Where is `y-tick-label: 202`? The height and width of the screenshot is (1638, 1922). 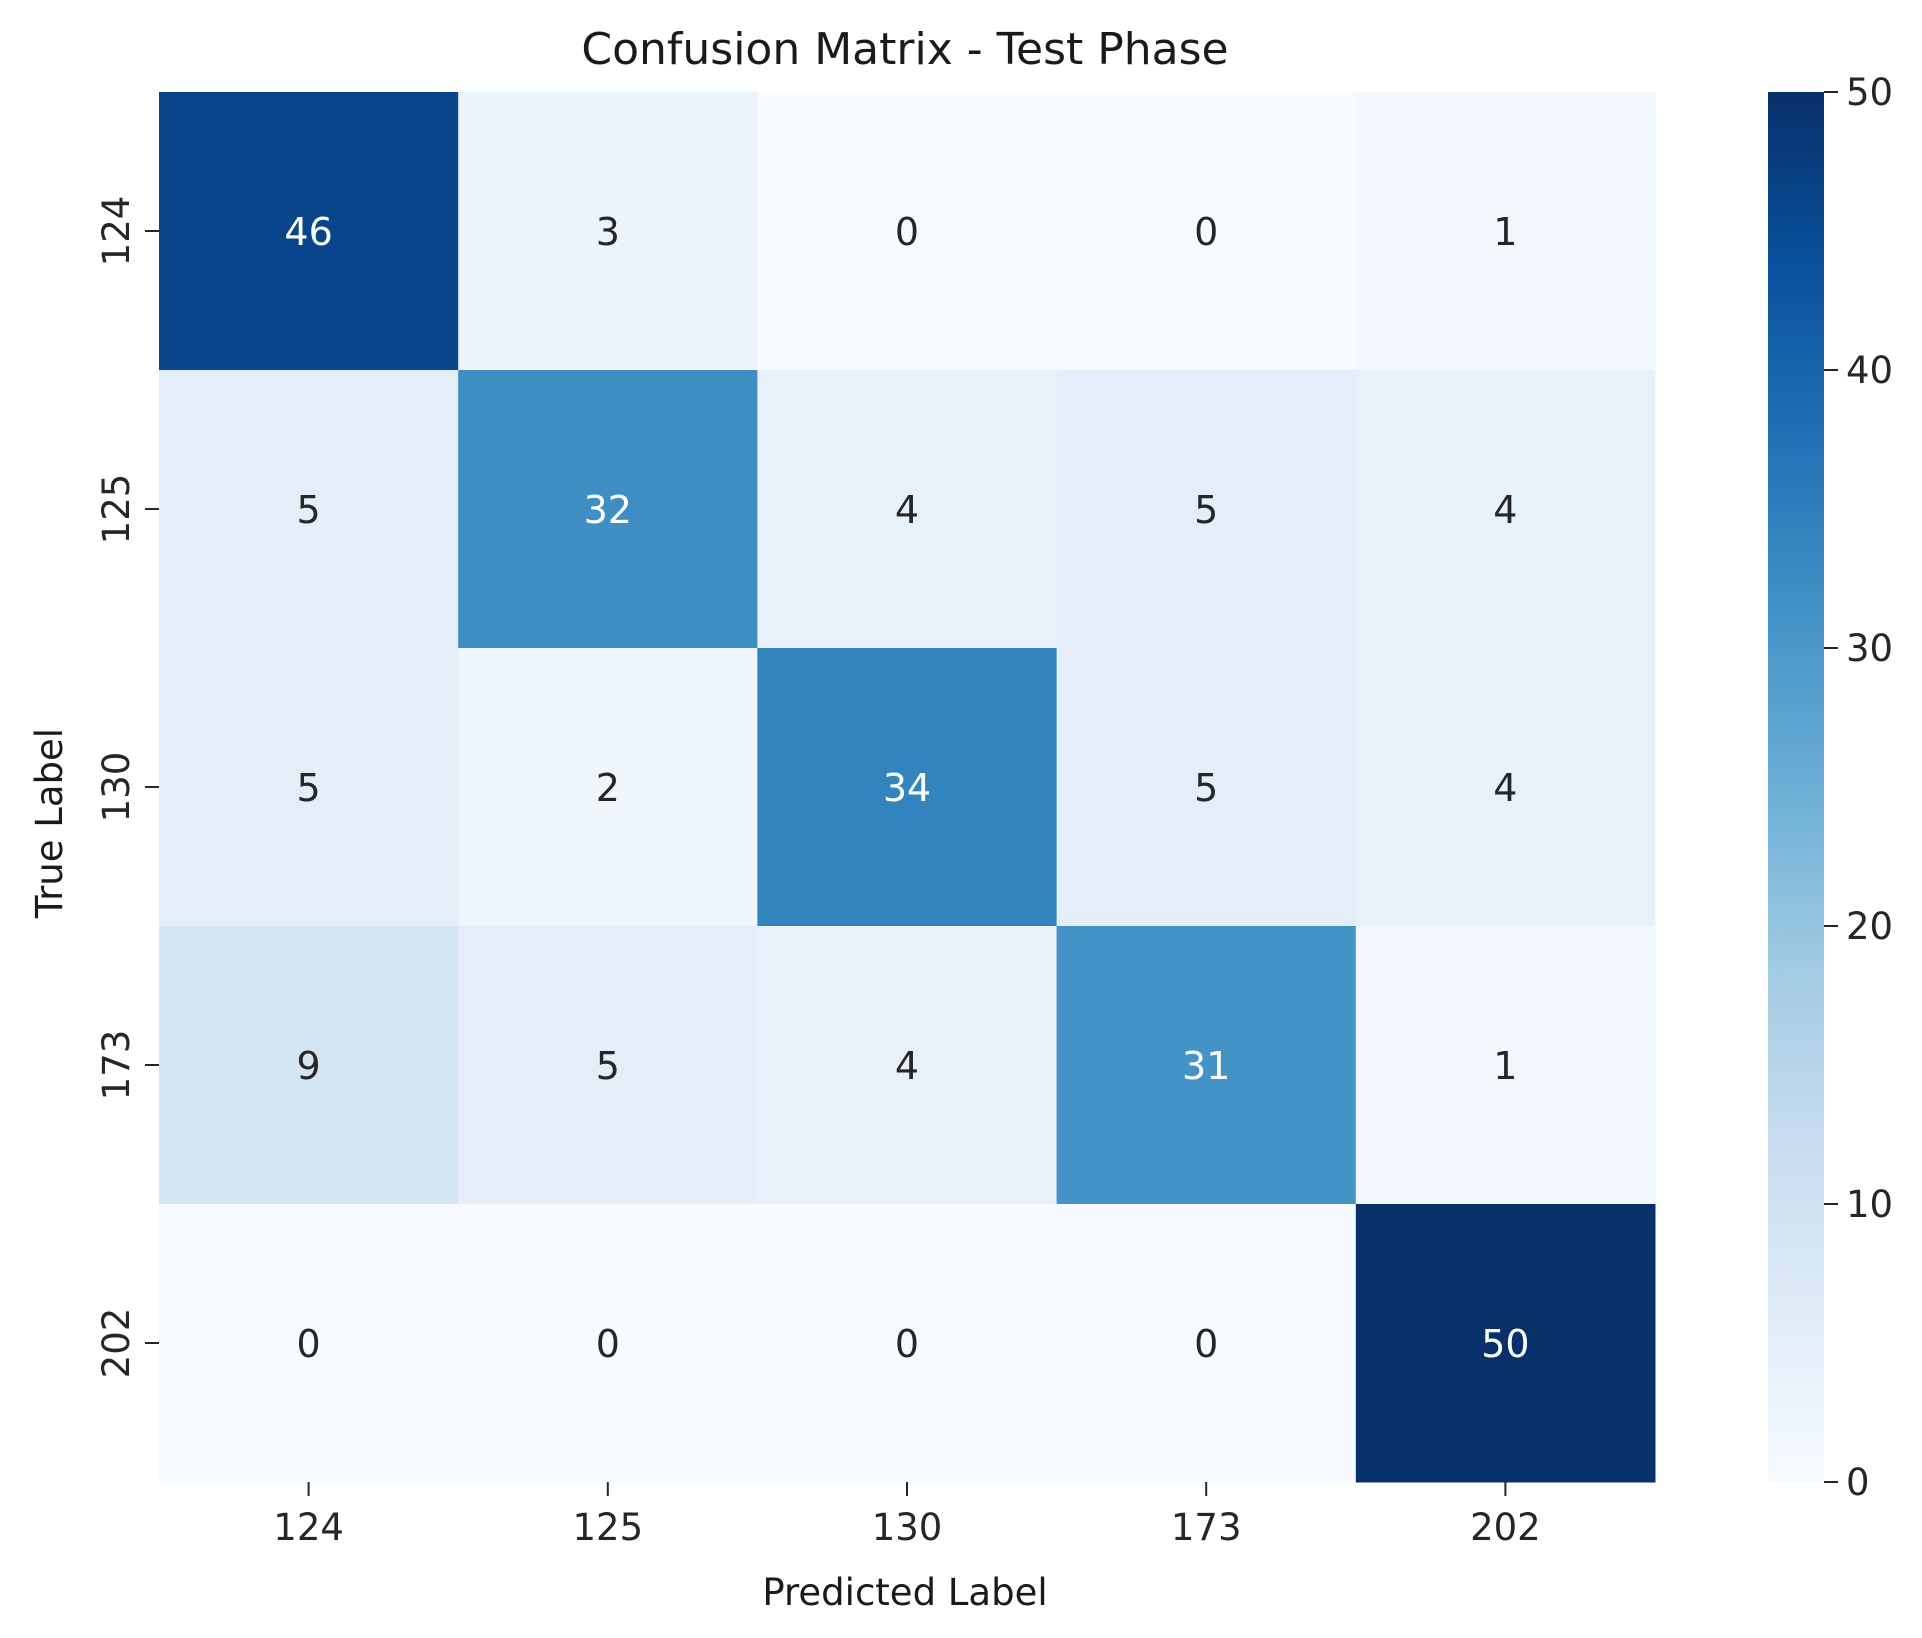 y-tick-label: 202 is located at coordinates (116, 1343).